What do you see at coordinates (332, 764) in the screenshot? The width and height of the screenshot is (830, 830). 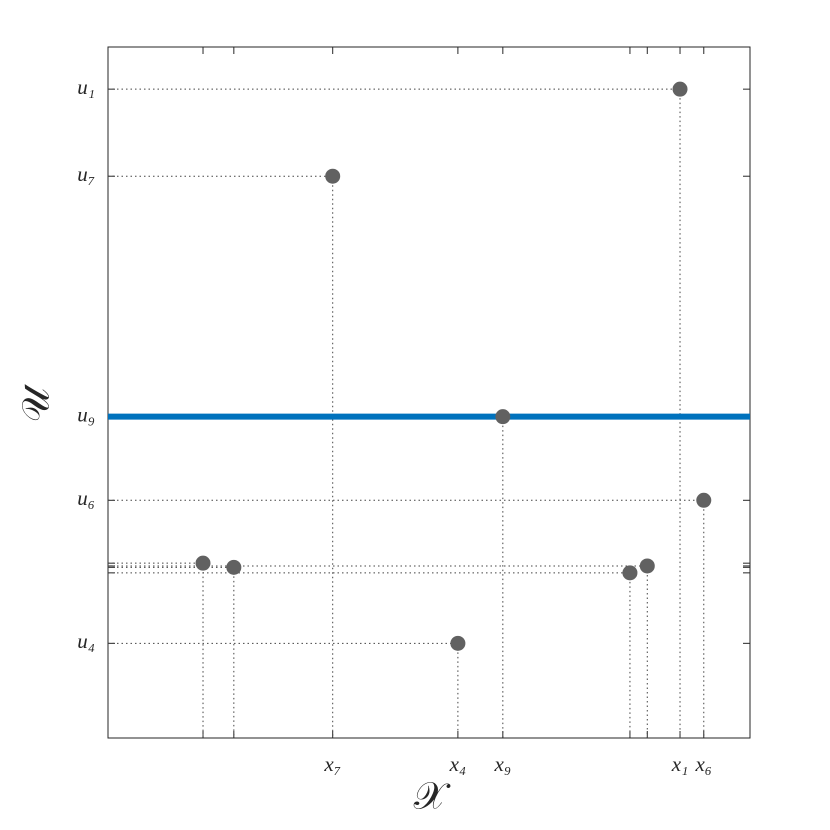 I see `x-tick-label: x₇` at bounding box center [332, 764].